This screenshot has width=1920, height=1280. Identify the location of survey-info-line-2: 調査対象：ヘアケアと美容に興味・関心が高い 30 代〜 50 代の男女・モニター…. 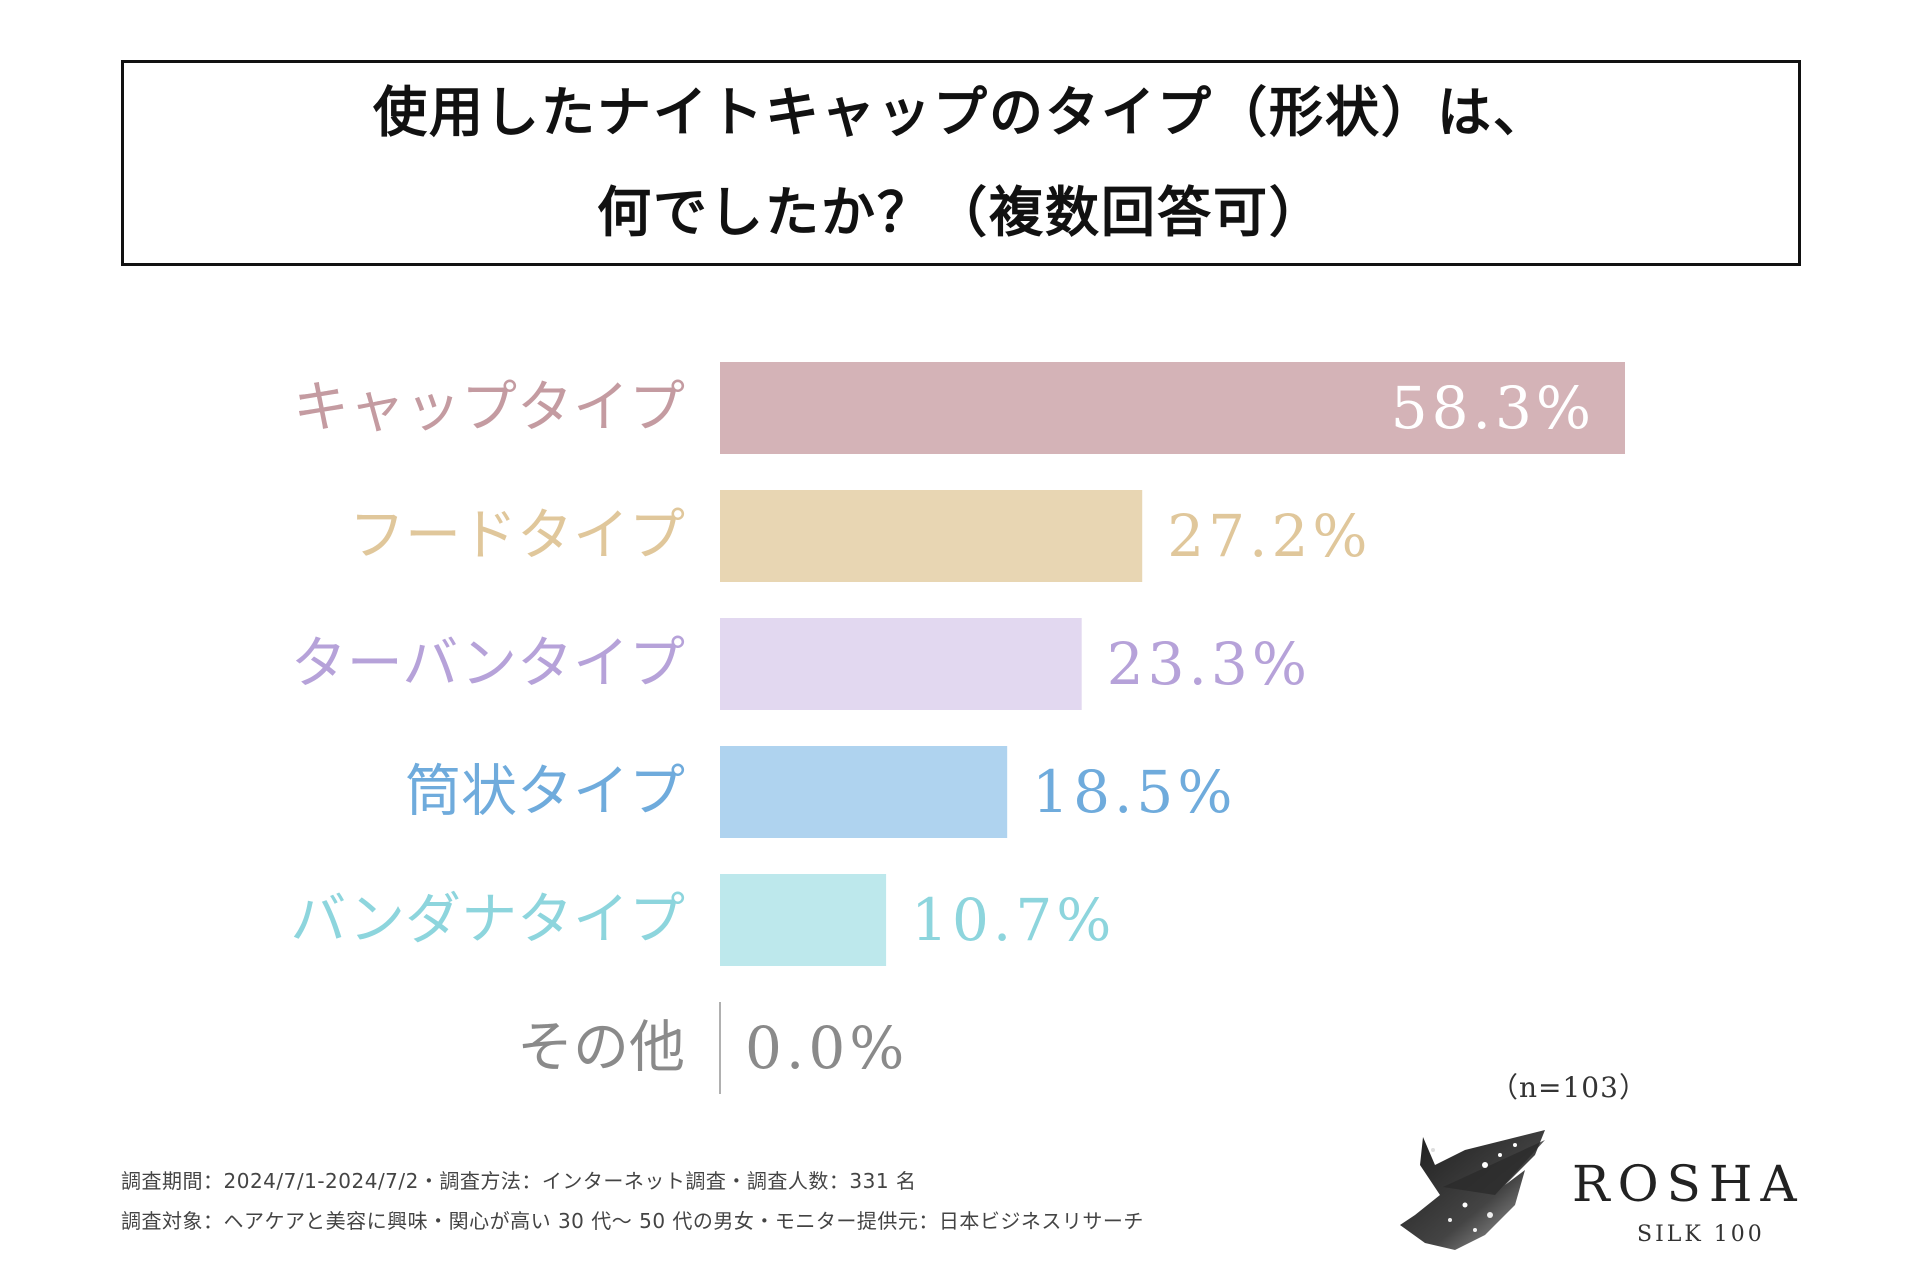
(632, 1221).